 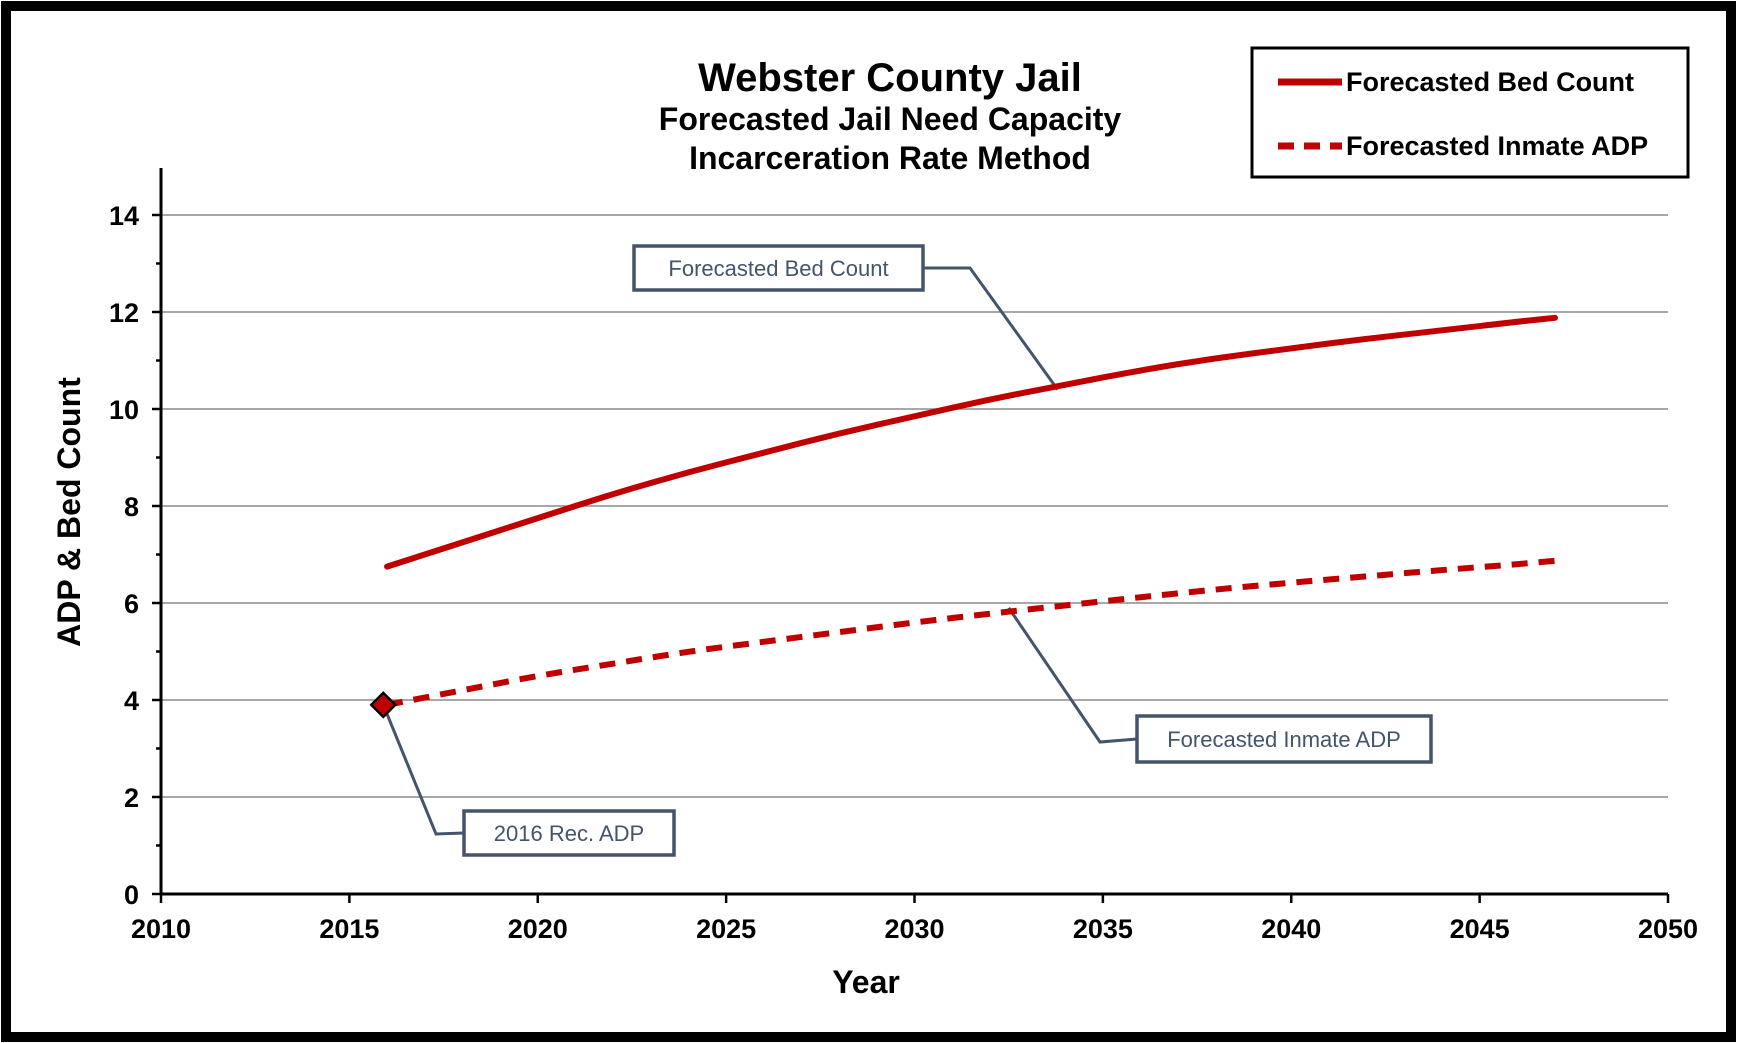 What do you see at coordinates (1497, 146) in the screenshot?
I see `legend-label-inmate-adp: Forecasted Inmate ADP` at bounding box center [1497, 146].